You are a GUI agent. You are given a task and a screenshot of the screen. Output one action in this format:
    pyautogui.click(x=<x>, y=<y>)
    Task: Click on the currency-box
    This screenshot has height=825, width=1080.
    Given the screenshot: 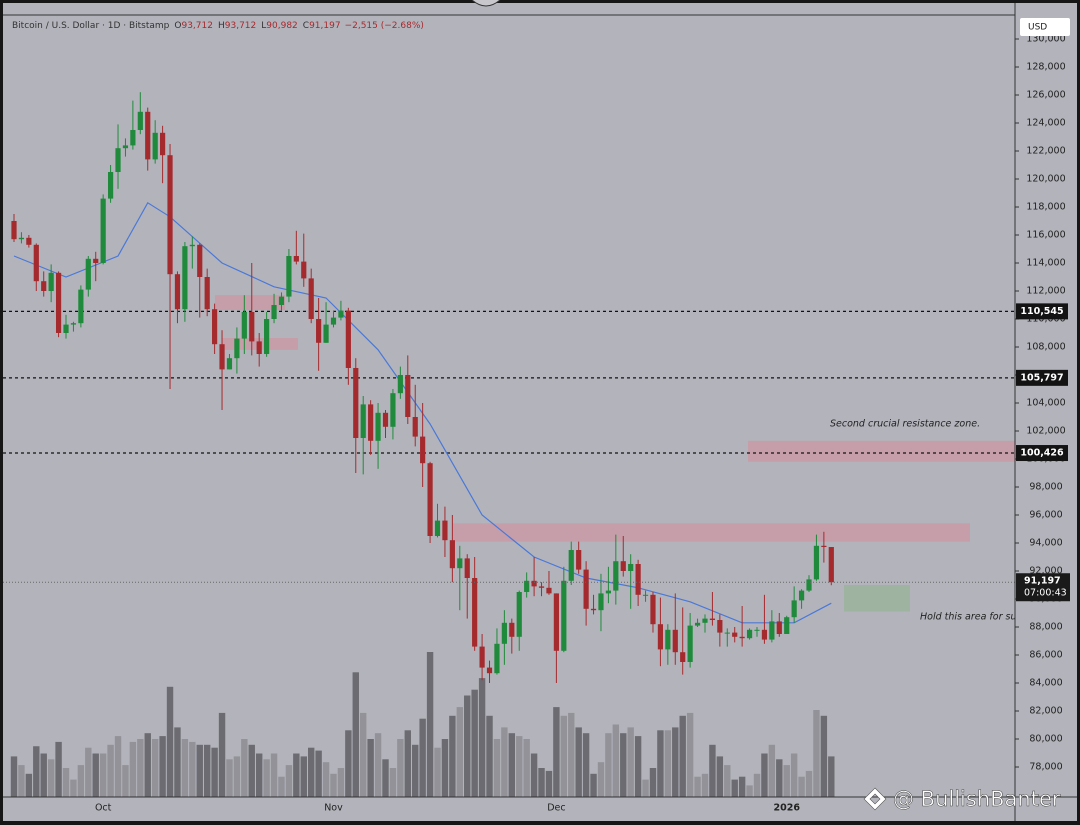 What is the action you would take?
    pyautogui.click(x=1045, y=27)
    